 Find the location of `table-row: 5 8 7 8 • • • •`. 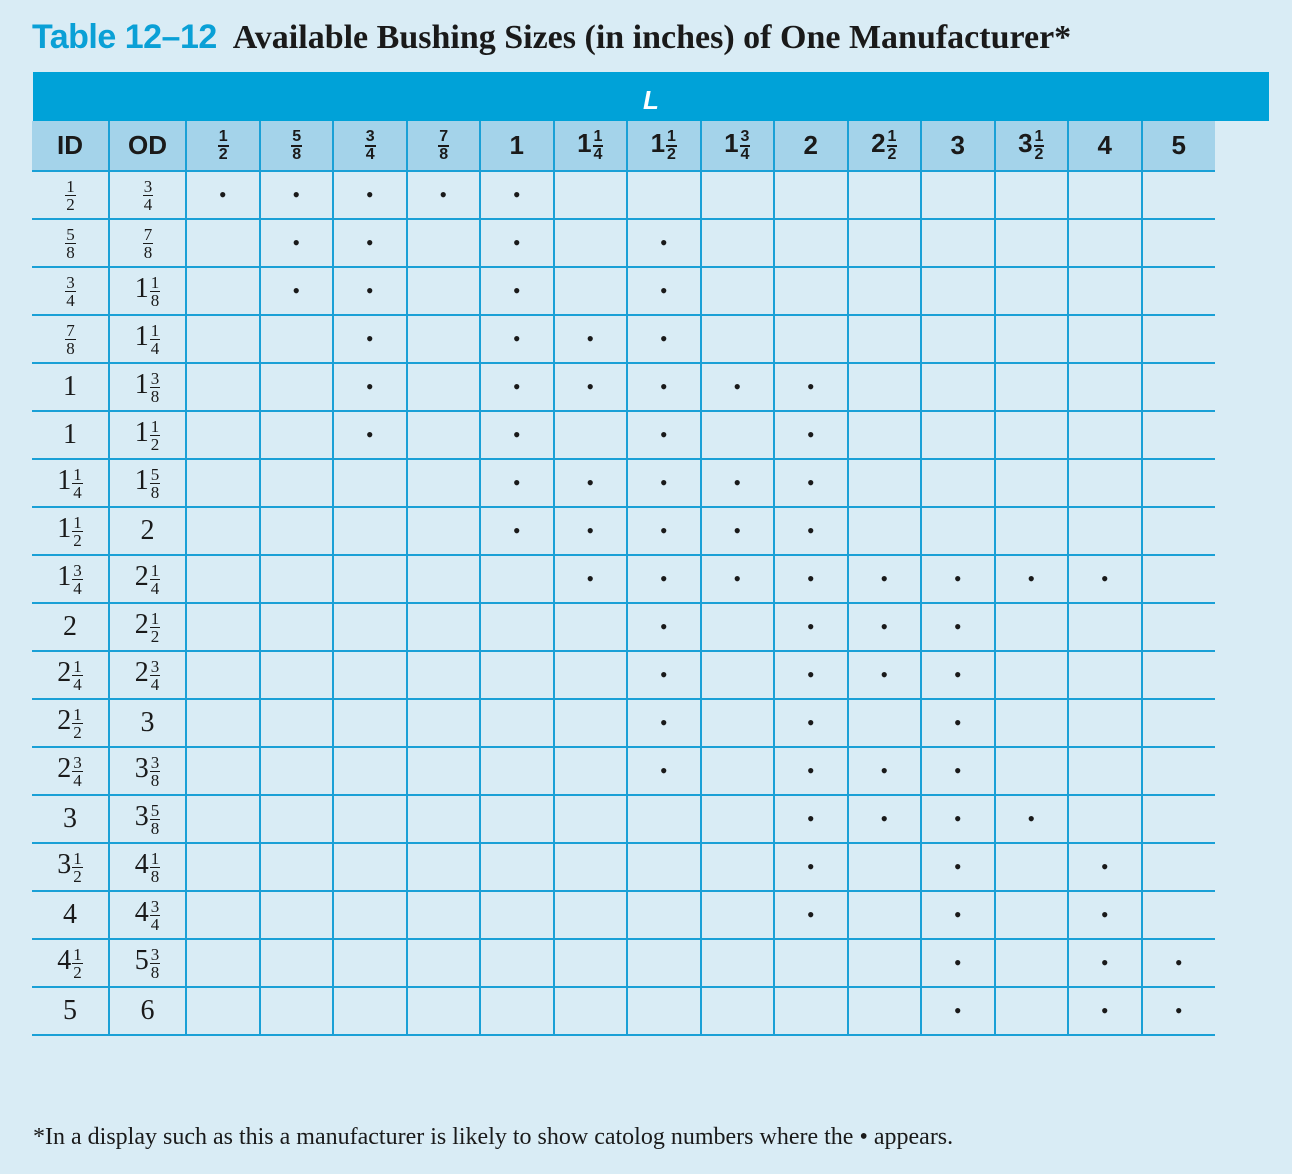

table-row: 5 8 7 8 • • • • is located at coordinates (623, 243).